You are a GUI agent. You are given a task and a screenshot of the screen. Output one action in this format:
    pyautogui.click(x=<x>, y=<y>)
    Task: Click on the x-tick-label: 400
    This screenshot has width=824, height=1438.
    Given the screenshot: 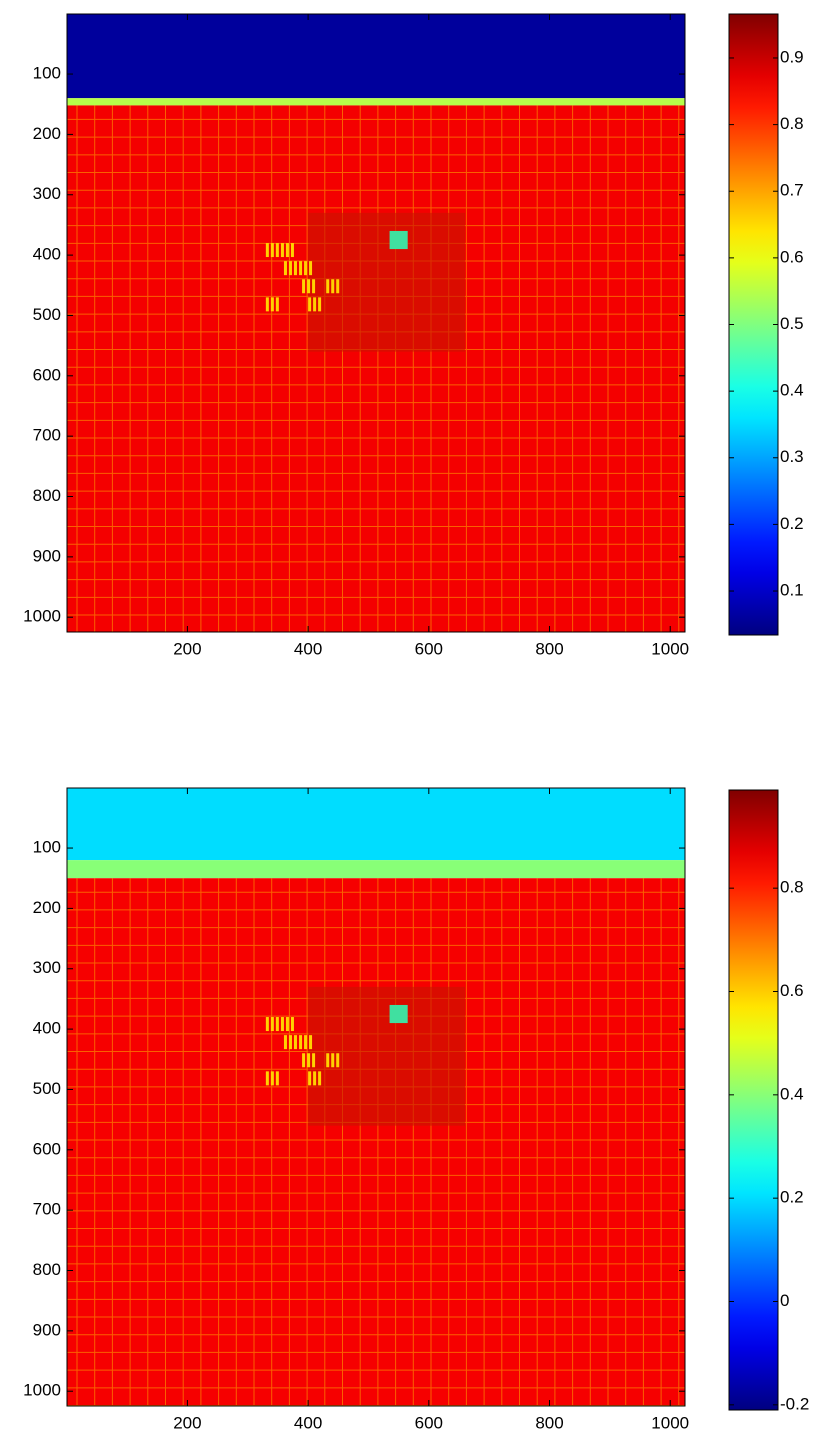 What is the action you would take?
    pyautogui.click(x=308, y=648)
    